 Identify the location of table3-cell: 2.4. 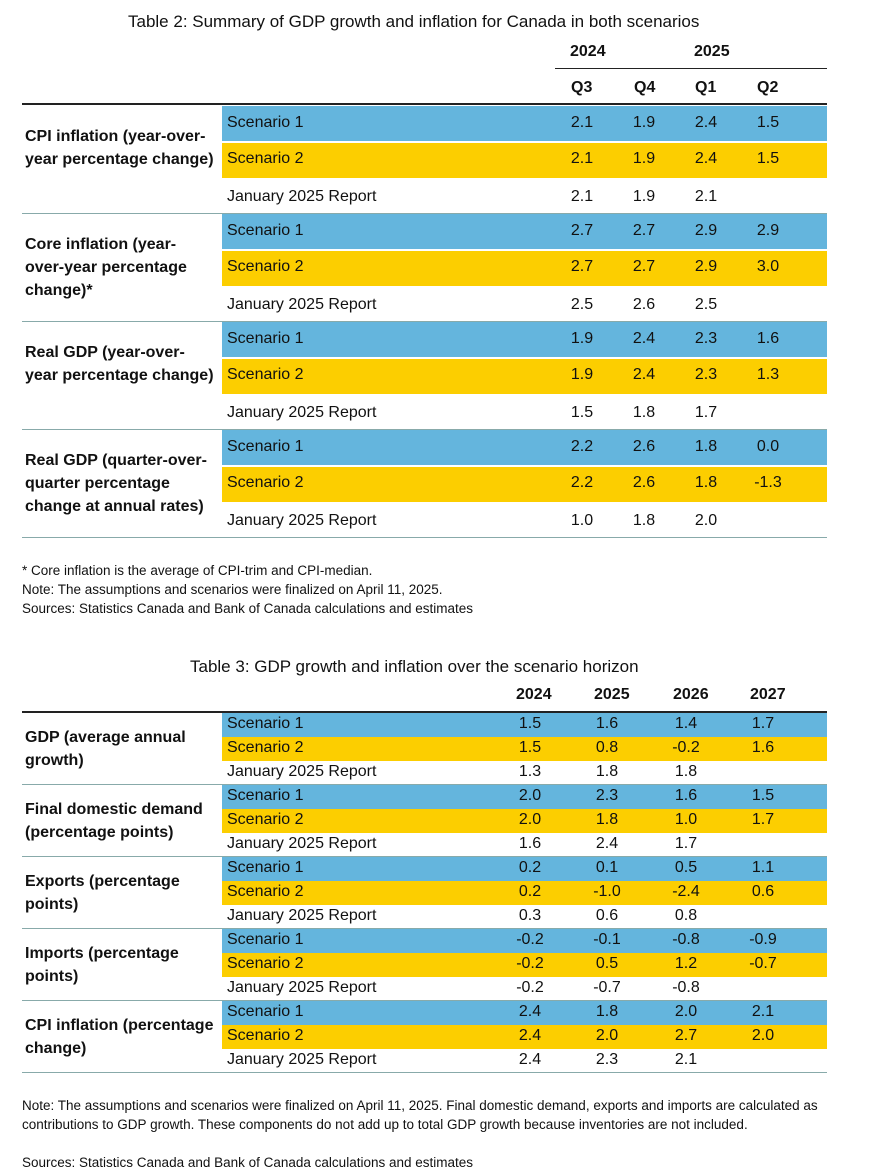
(607, 843).